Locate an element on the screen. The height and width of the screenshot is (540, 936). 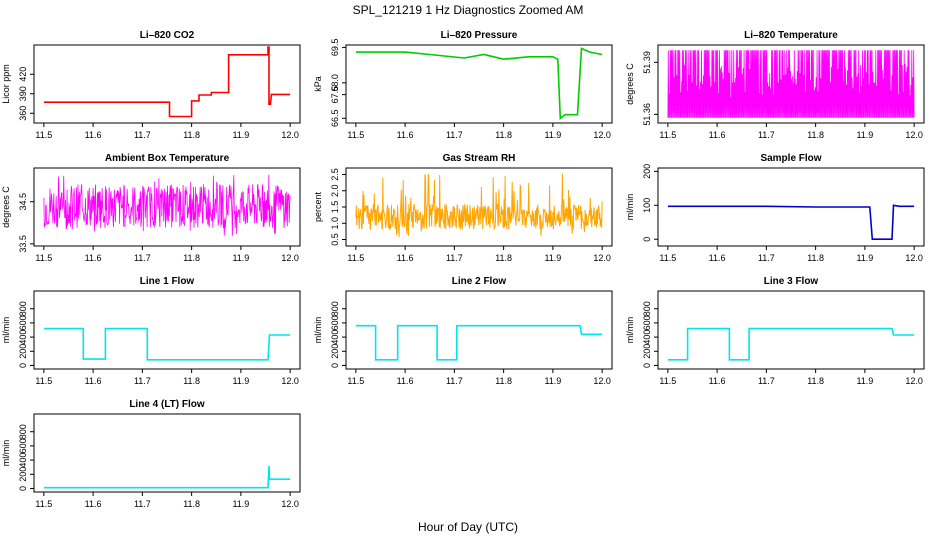
y-tick-label: 68.0 is located at coordinates (335, 83).